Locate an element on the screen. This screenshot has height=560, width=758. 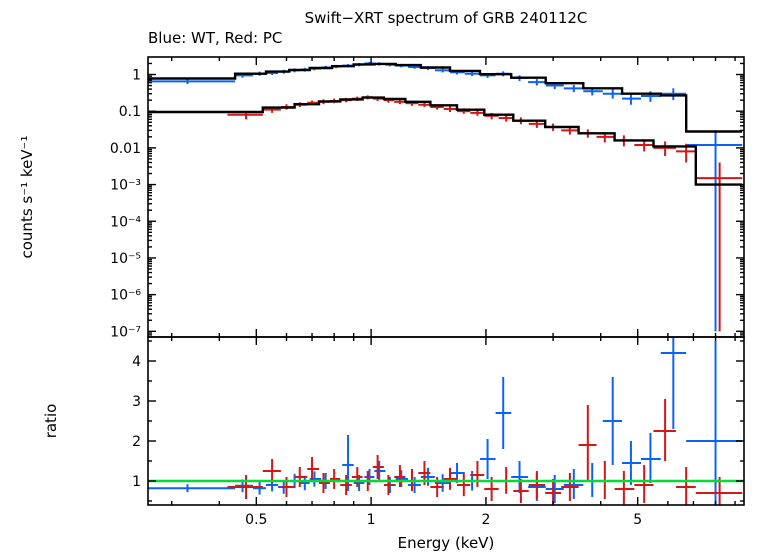
x-tick-label: 1 is located at coordinates (371, 520).